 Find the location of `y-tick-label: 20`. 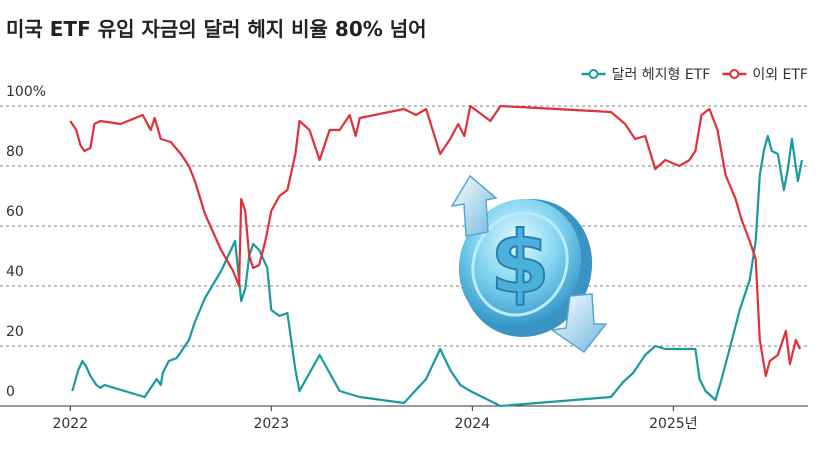

y-tick-label: 20 is located at coordinates (15, 332).